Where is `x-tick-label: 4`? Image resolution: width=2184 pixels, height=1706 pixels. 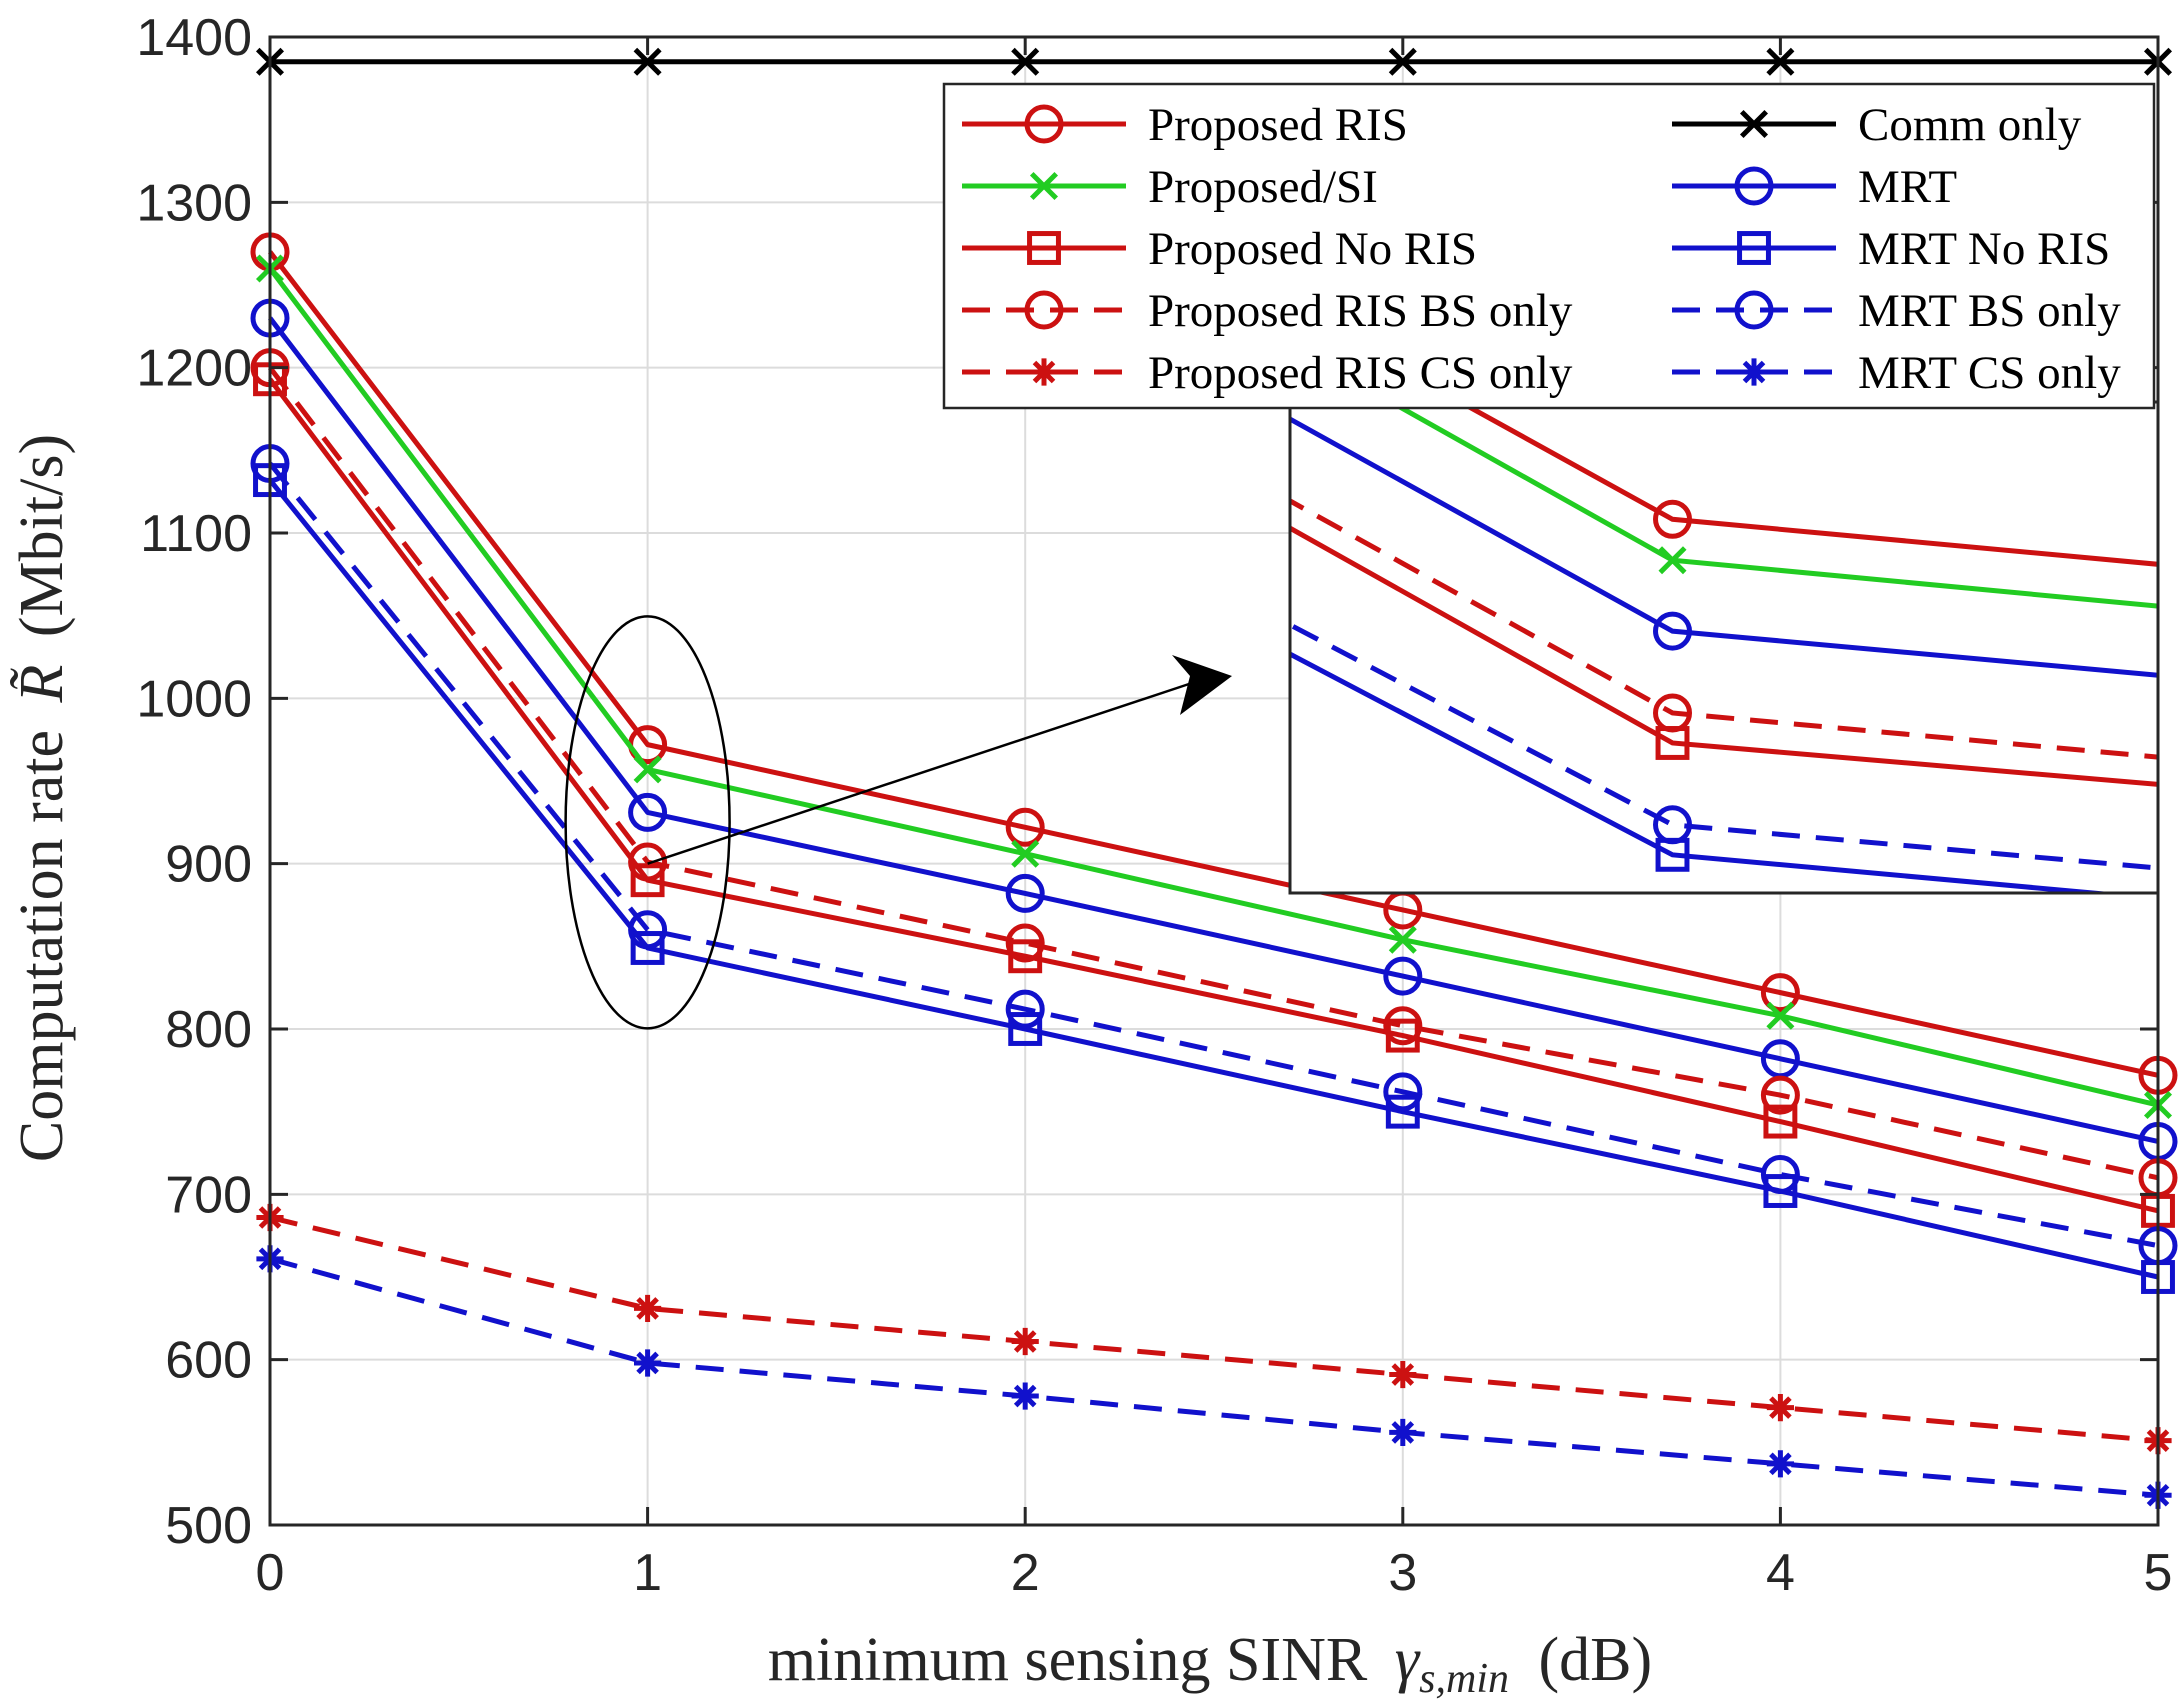 x-tick-label: 4 is located at coordinates (1780, 1573).